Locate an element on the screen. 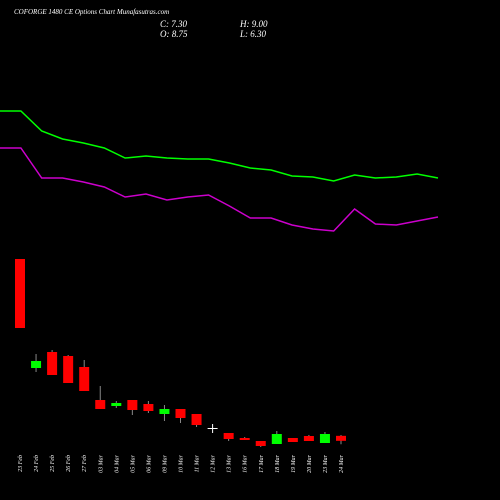 This screenshot has height=500, width=500. x-tick-label: 13 Mar is located at coordinates (230, 463).